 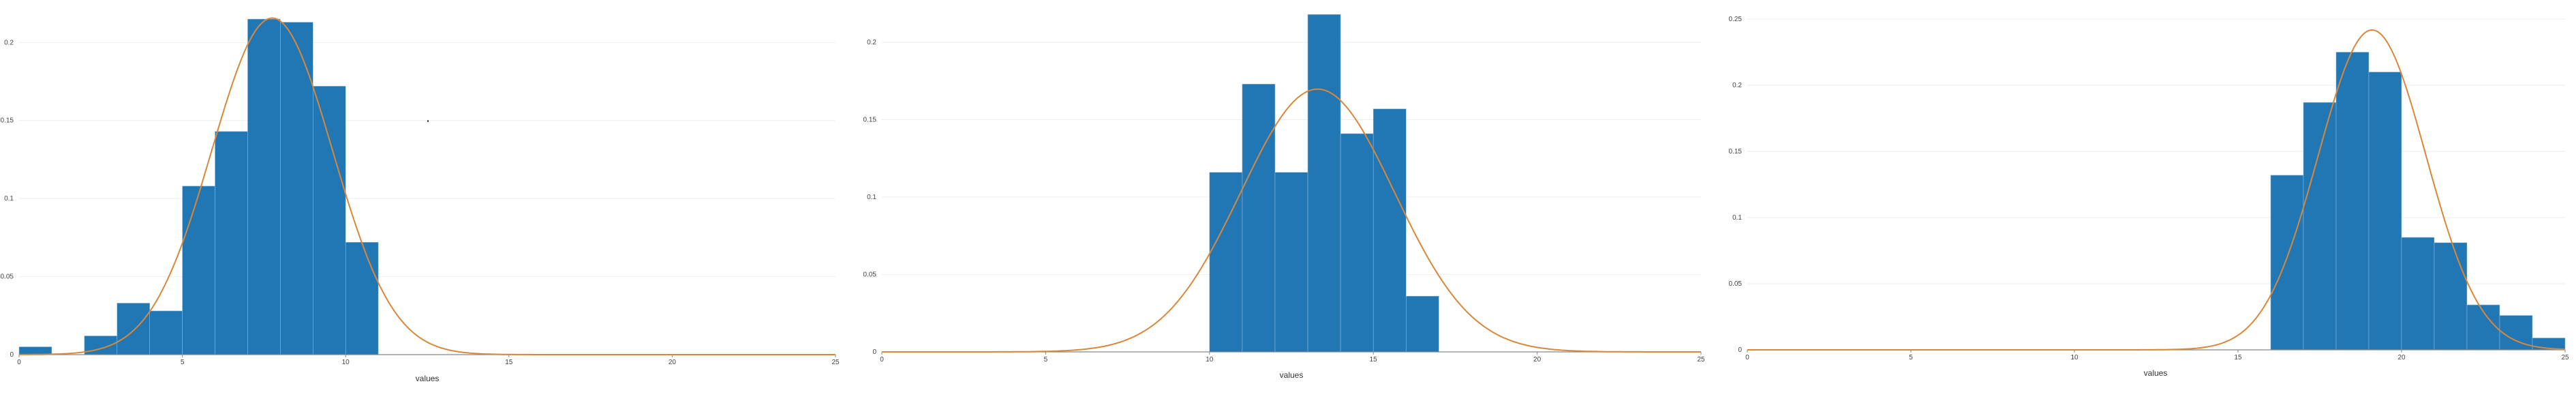 I want to click on y-tick-label: 0.25, so click(x=1736, y=19).